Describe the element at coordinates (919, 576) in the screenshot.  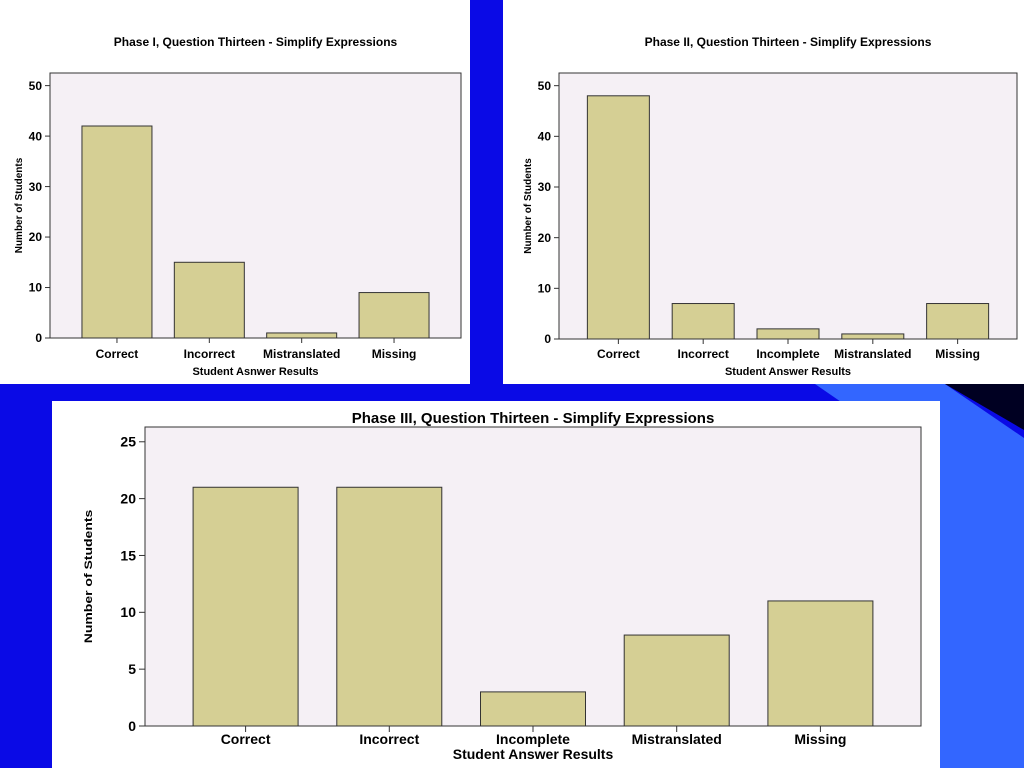
I see `accent-shape` at that location.